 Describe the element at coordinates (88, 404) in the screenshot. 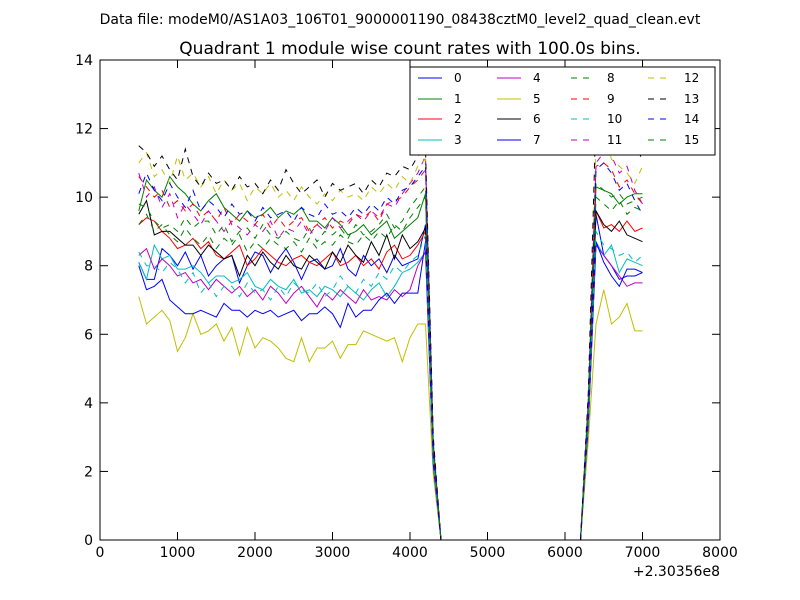

I see `y-tick-label: 4` at that location.